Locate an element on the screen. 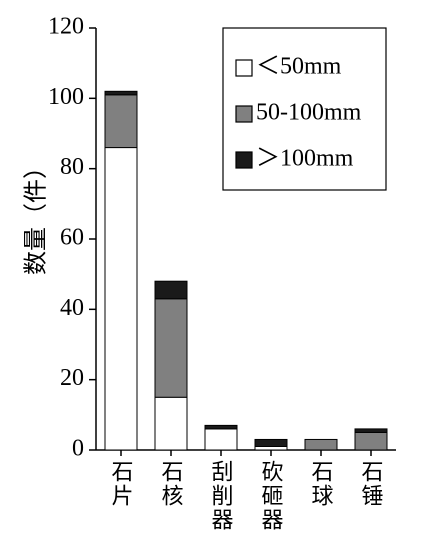 This screenshot has height=559, width=427. x-tick-label: 石核 is located at coordinates (171, 484).